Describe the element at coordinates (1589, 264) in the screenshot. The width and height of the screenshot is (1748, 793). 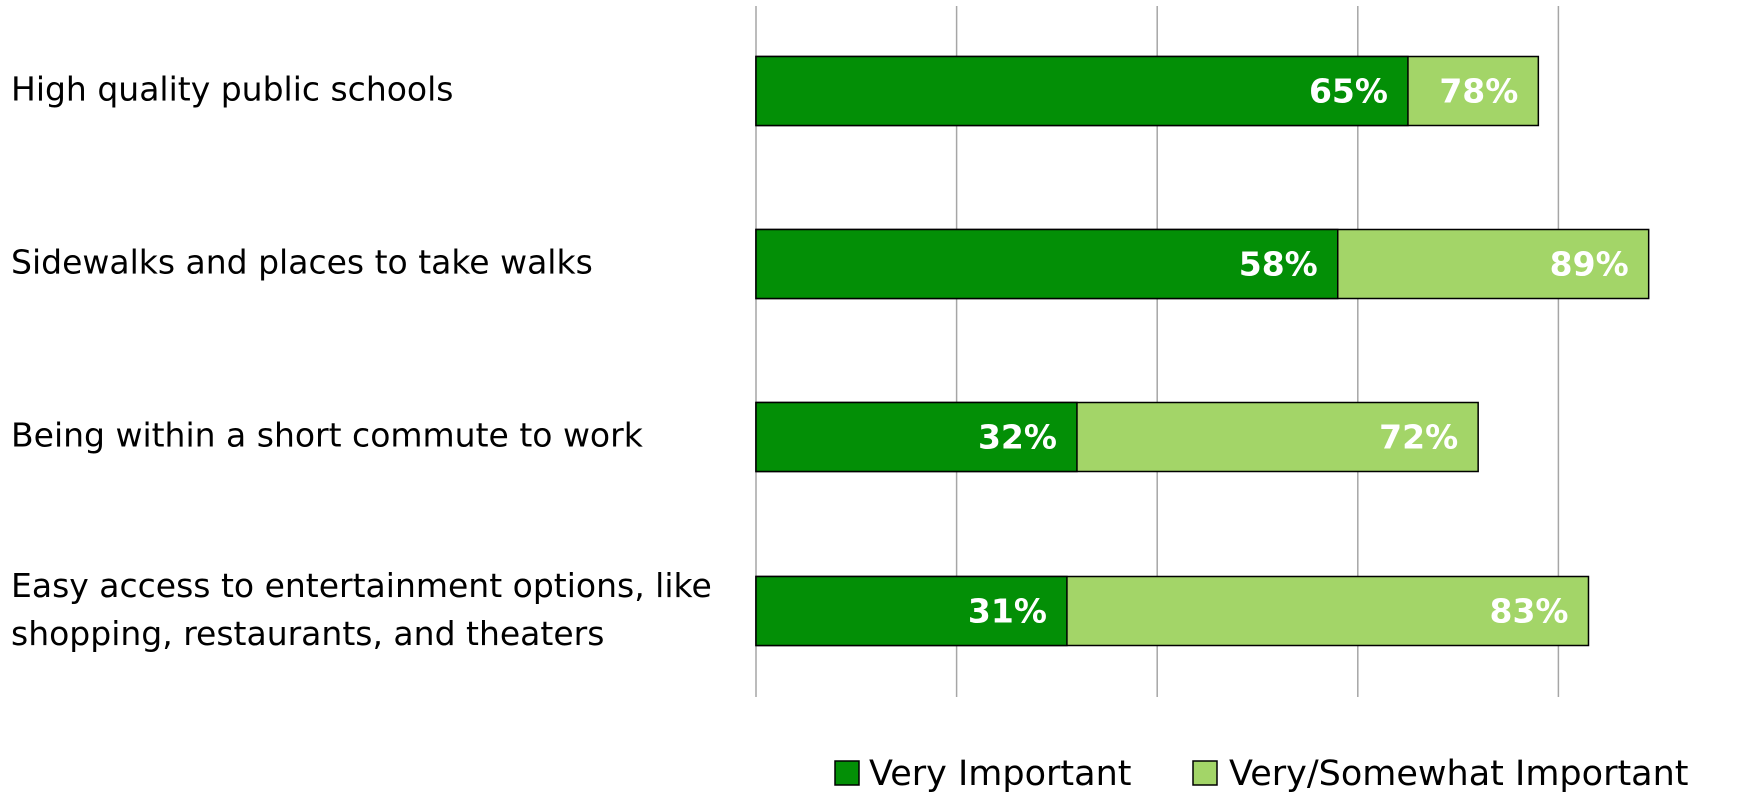
I see `value-label: 89%` at that location.